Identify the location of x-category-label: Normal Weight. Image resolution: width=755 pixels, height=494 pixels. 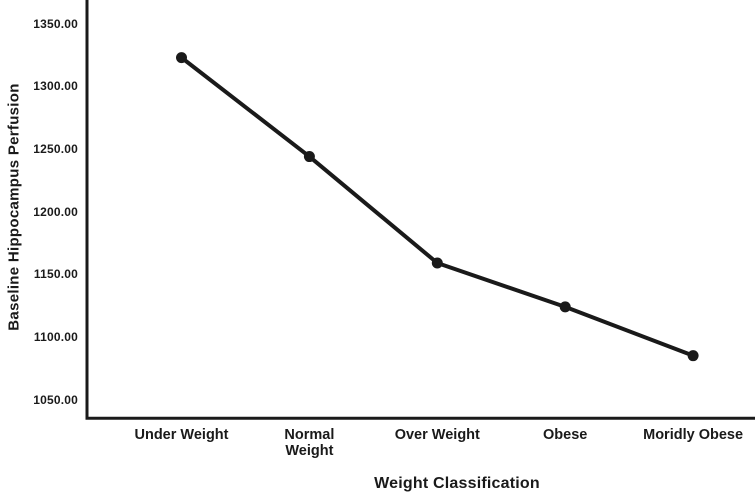
(309, 443).